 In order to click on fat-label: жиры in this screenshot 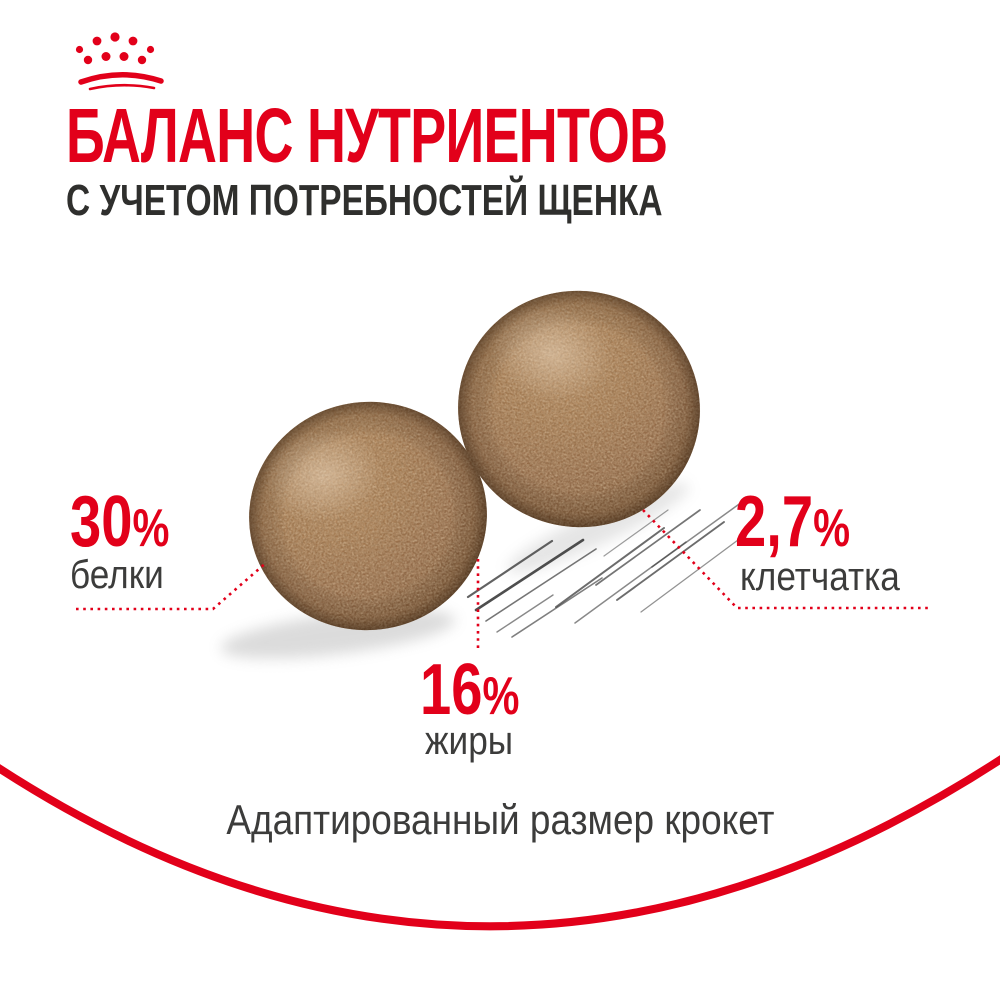, I will do `click(469, 741)`.